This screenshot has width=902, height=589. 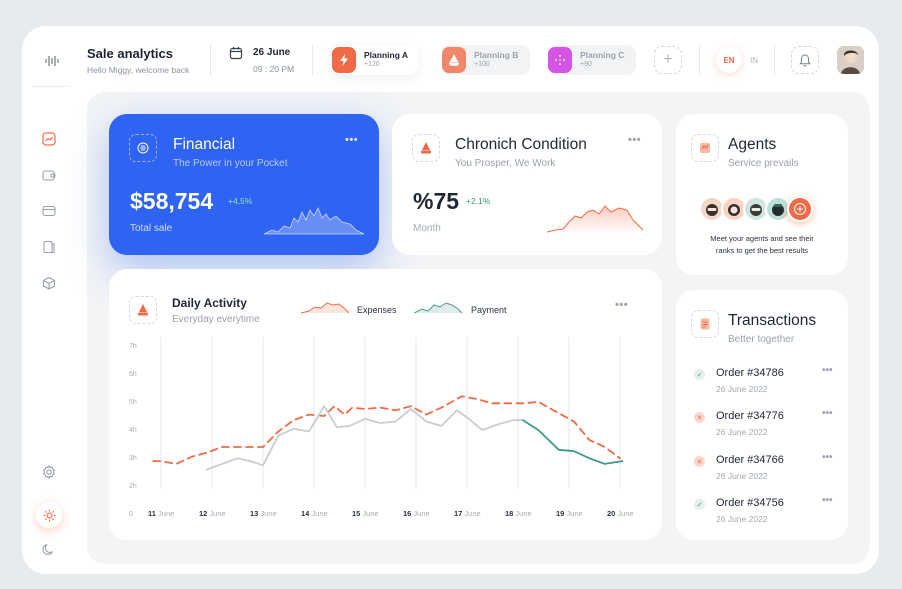 What do you see at coordinates (386, 430) in the screenshot?
I see `series-line-expenses` at bounding box center [386, 430].